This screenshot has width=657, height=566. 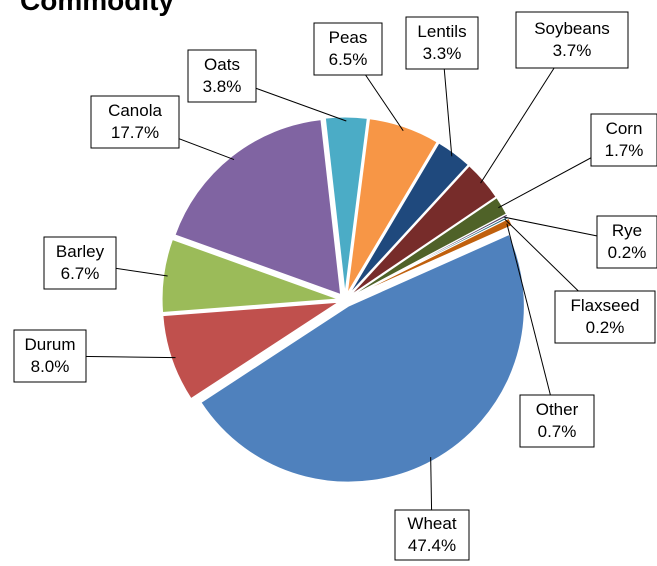 I want to click on slice-value: 6.5%, so click(x=348, y=59).